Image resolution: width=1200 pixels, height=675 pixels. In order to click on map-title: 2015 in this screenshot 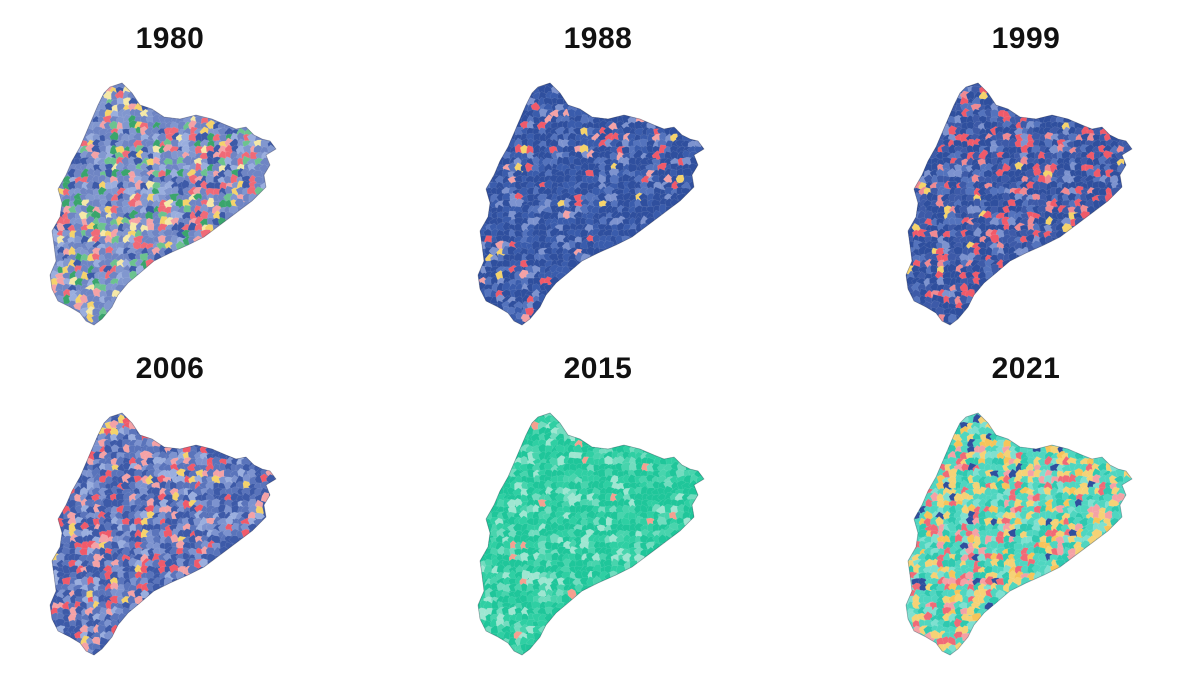, I will do `click(598, 368)`.